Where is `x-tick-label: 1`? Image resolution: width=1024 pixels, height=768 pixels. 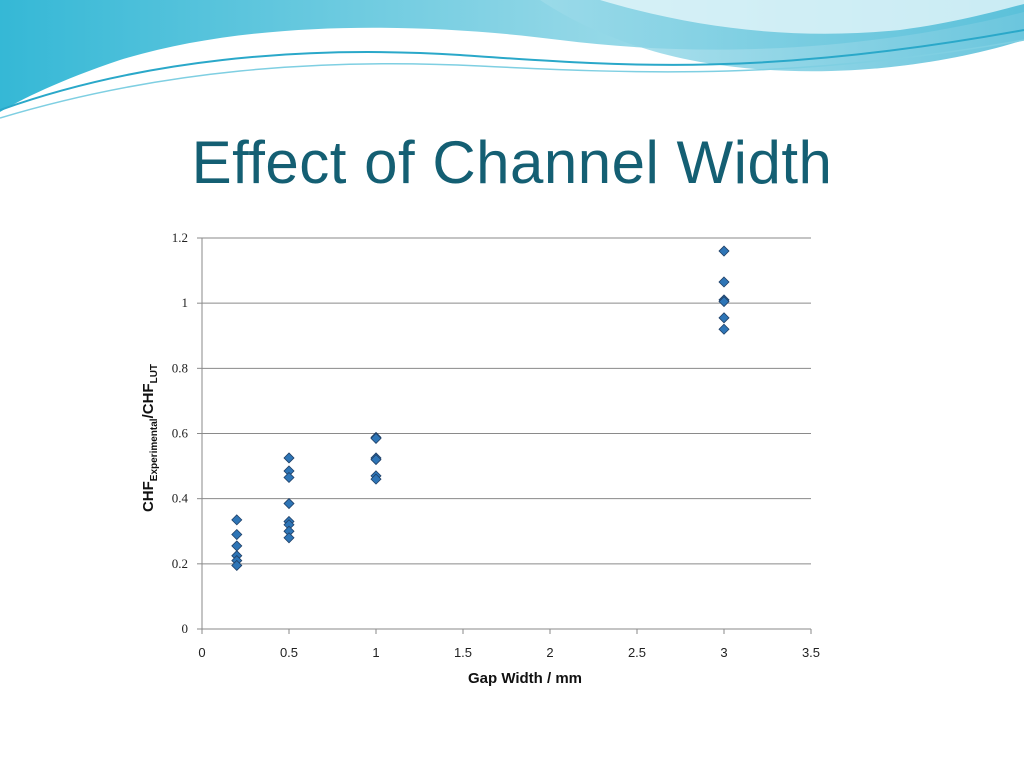 x-tick-label: 1 is located at coordinates (375, 652).